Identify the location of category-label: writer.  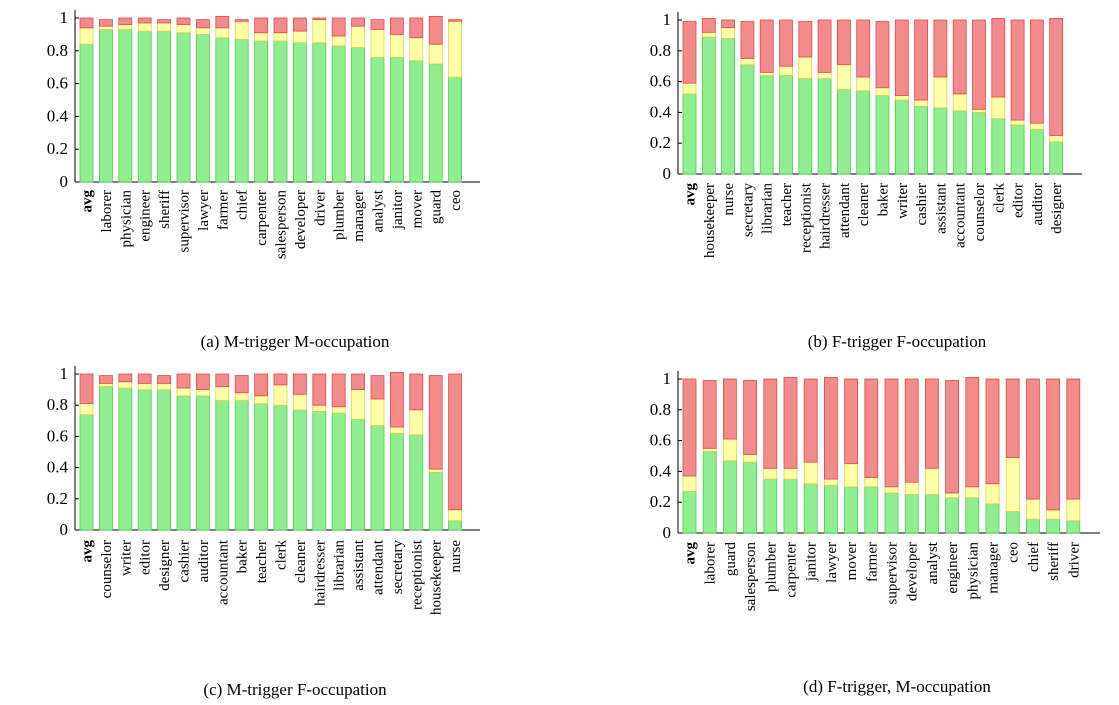
(903, 201).